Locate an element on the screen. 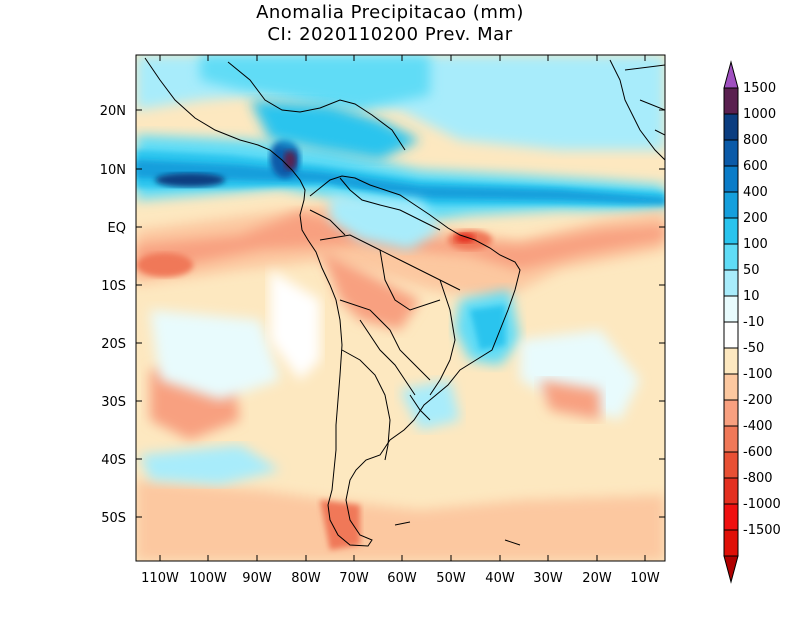 The image size is (800, 618). colorbar-label: -800 is located at coordinates (758, 478).